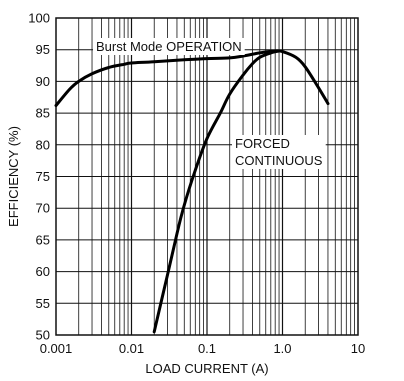  What do you see at coordinates (131, 348) in the screenshot?
I see `x-tick-label: 0.01` at bounding box center [131, 348].